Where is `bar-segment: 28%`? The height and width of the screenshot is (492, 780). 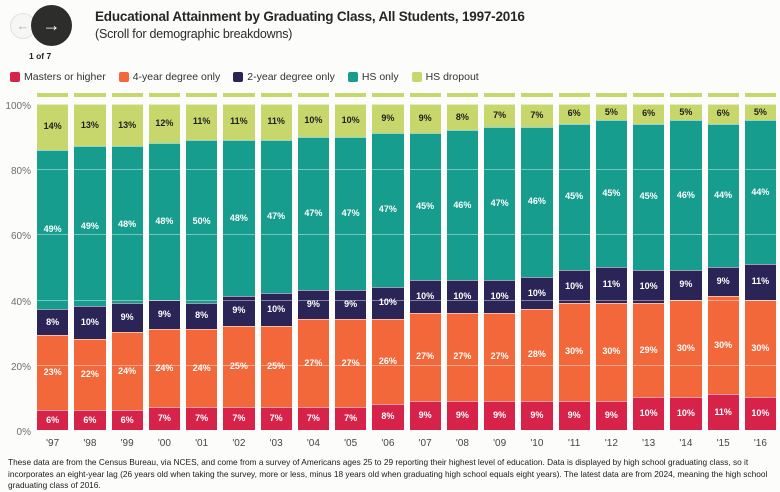 bar-segment: 28% is located at coordinates (537, 355).